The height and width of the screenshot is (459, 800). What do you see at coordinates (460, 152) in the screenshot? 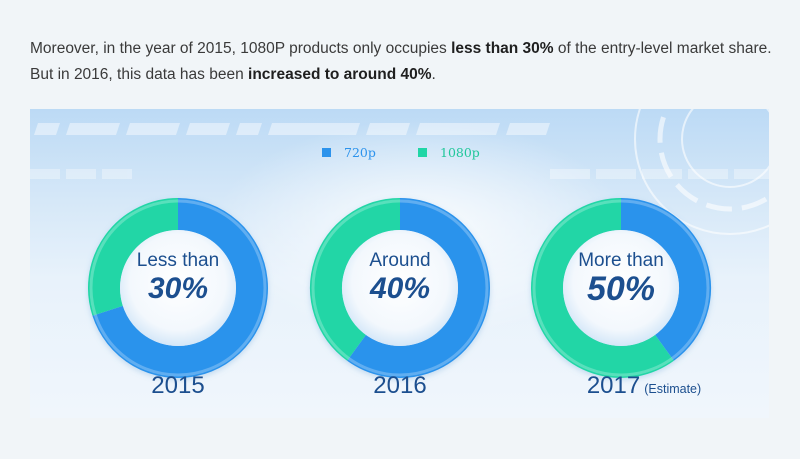
I see `legend-label-1080p: 1080p` at bounding box center [460, 152].